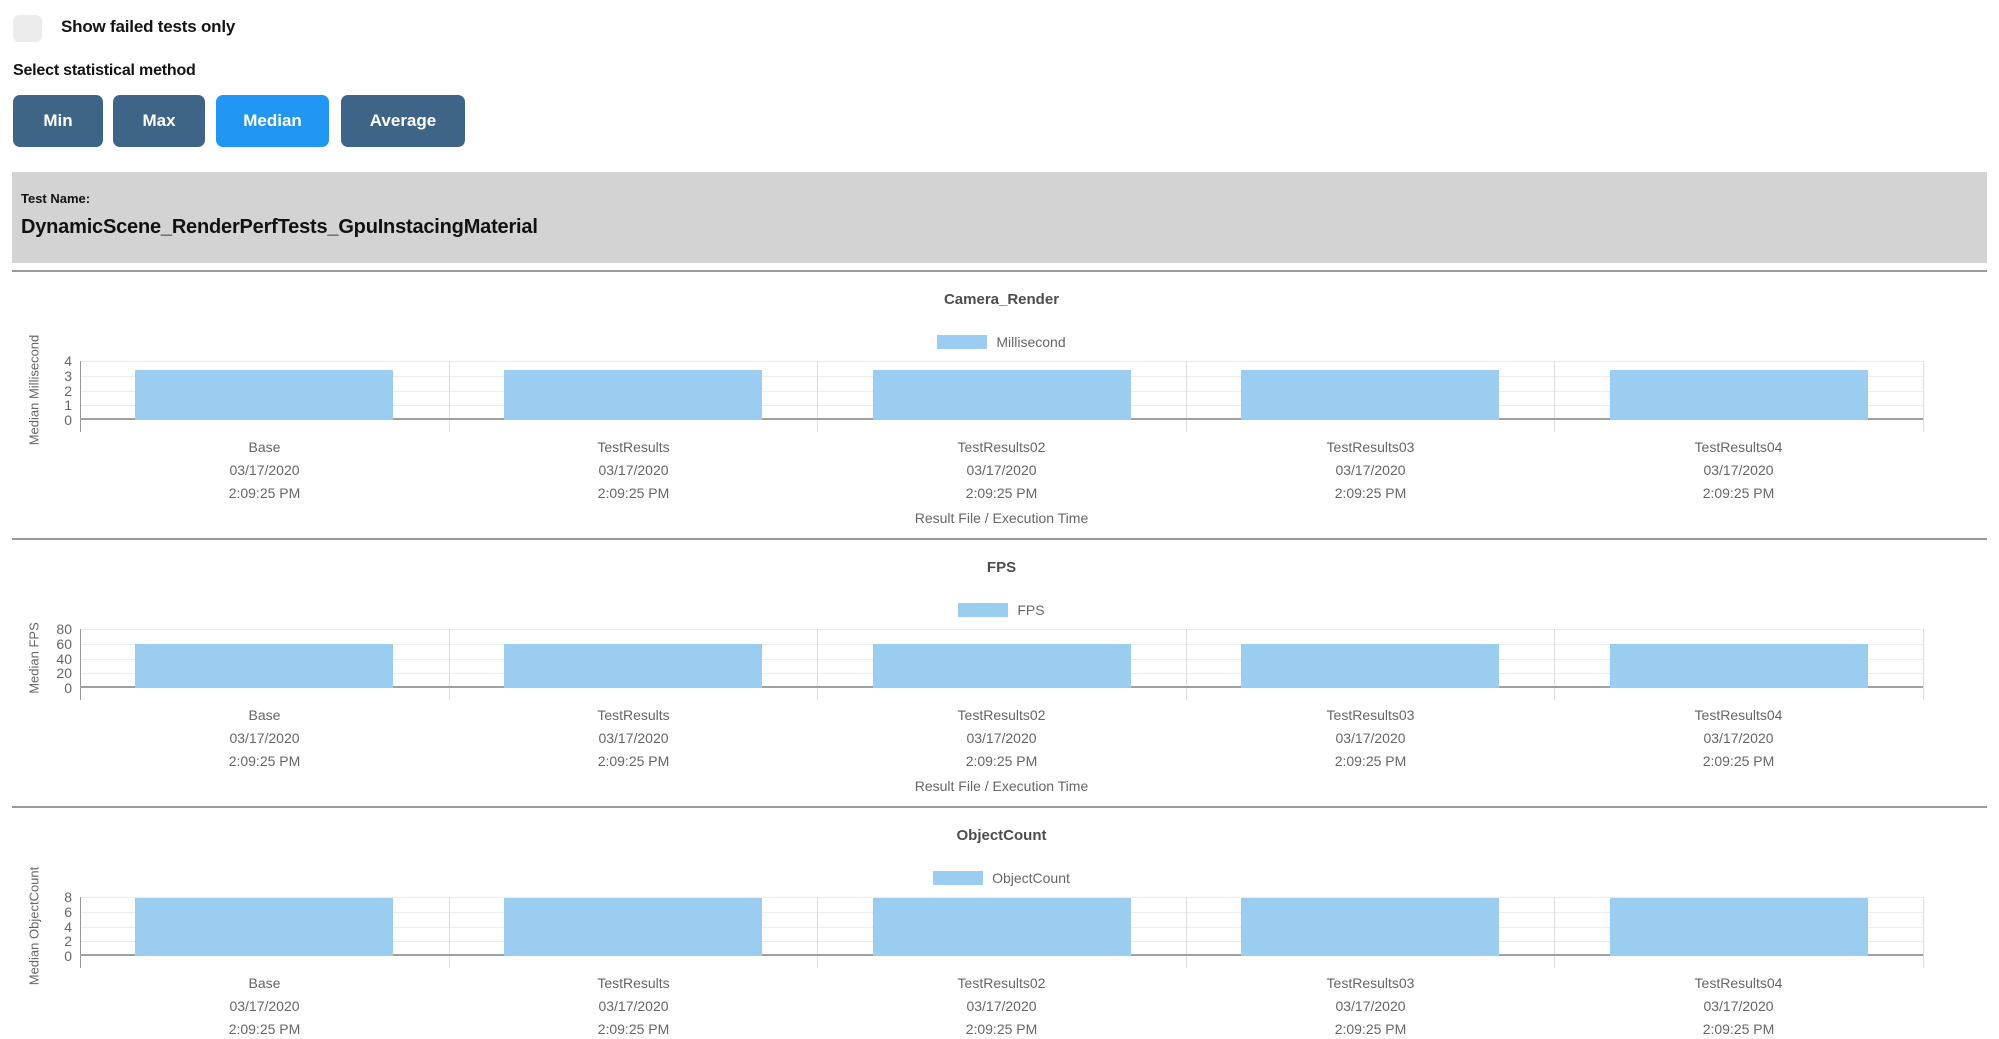 The image size is (1999, 1039). Describe the element at coordinates (1031, 342) in the screenshot. I see `legend-label: Millisecond` at that location.